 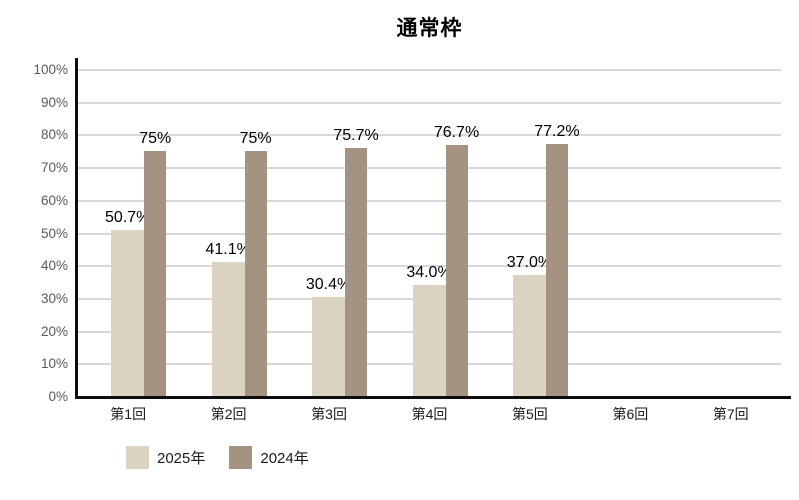 What do you see at coordinates (137, 457) in the screenshot?
I see `legend-swatch-2025年` at bounding box center [137, 457].